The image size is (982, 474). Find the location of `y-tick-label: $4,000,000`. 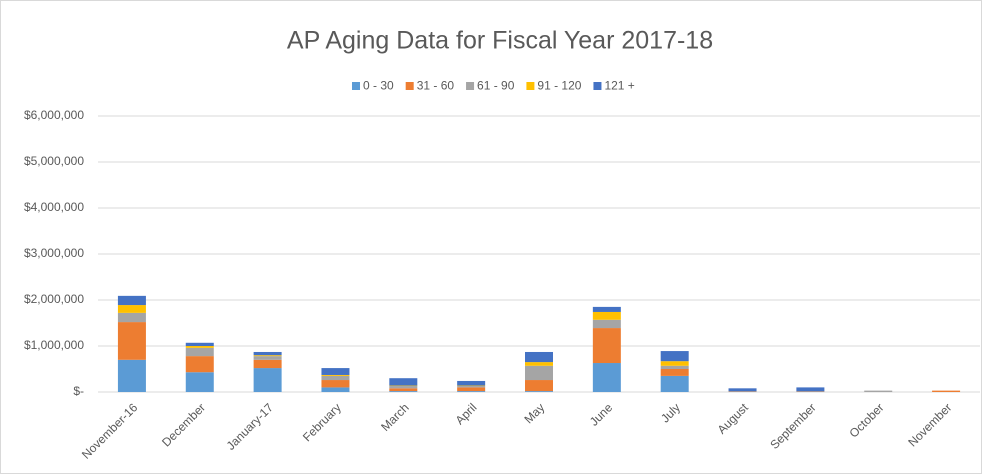

y-tick-label: $4,000,000 is located at coordinates (54, 207).